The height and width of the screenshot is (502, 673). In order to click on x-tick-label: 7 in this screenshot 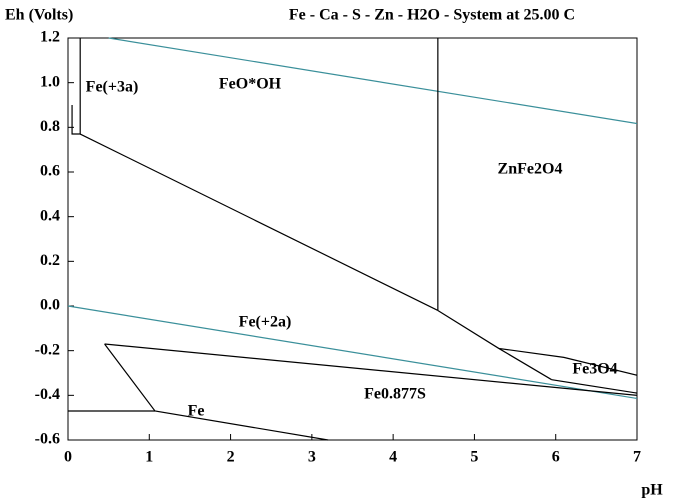, I will do `click(637, 457)`.